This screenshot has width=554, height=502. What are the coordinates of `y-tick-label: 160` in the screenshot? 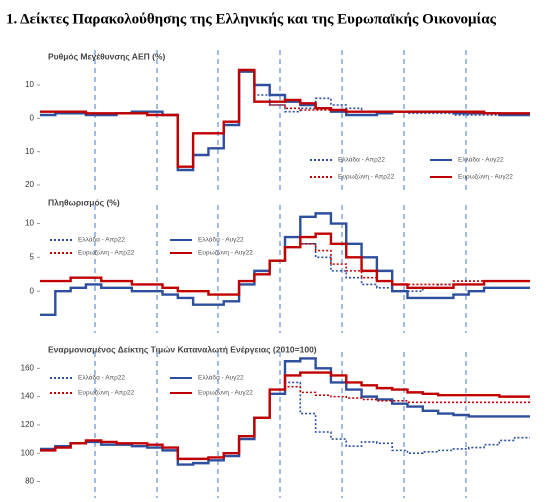 It's located at (28, 367).